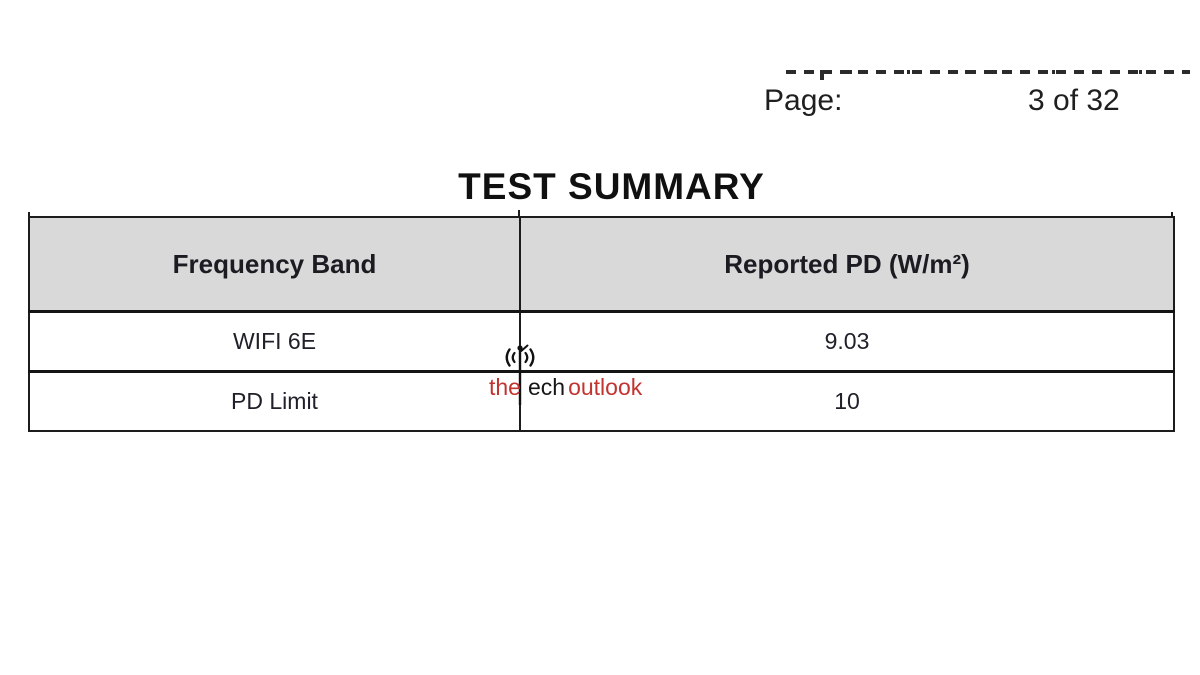 This screenshot has height=675, width=1200. I want to click on column-header-frequency-band: Frequency Band, so click(274, 264).